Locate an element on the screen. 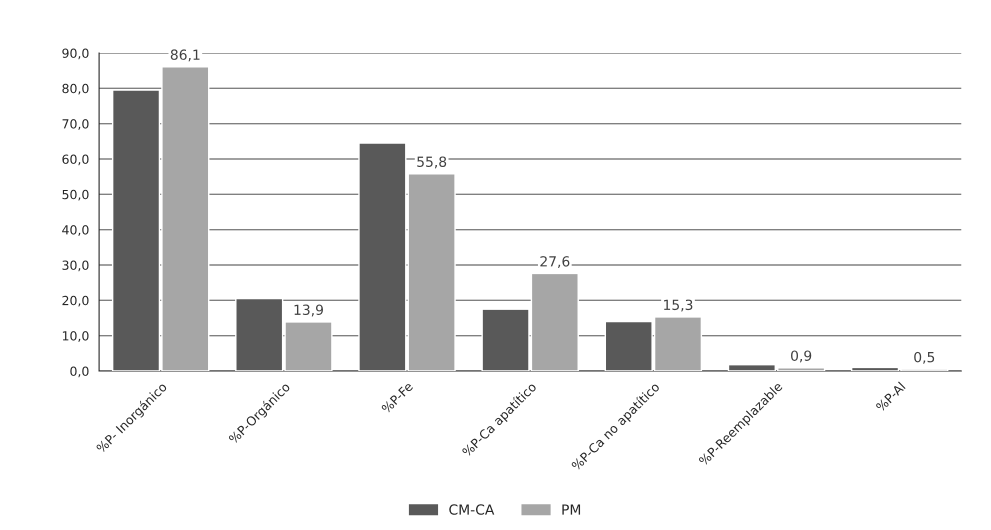  y-tick-label: 60,0 is located at coordinates (75, 160).